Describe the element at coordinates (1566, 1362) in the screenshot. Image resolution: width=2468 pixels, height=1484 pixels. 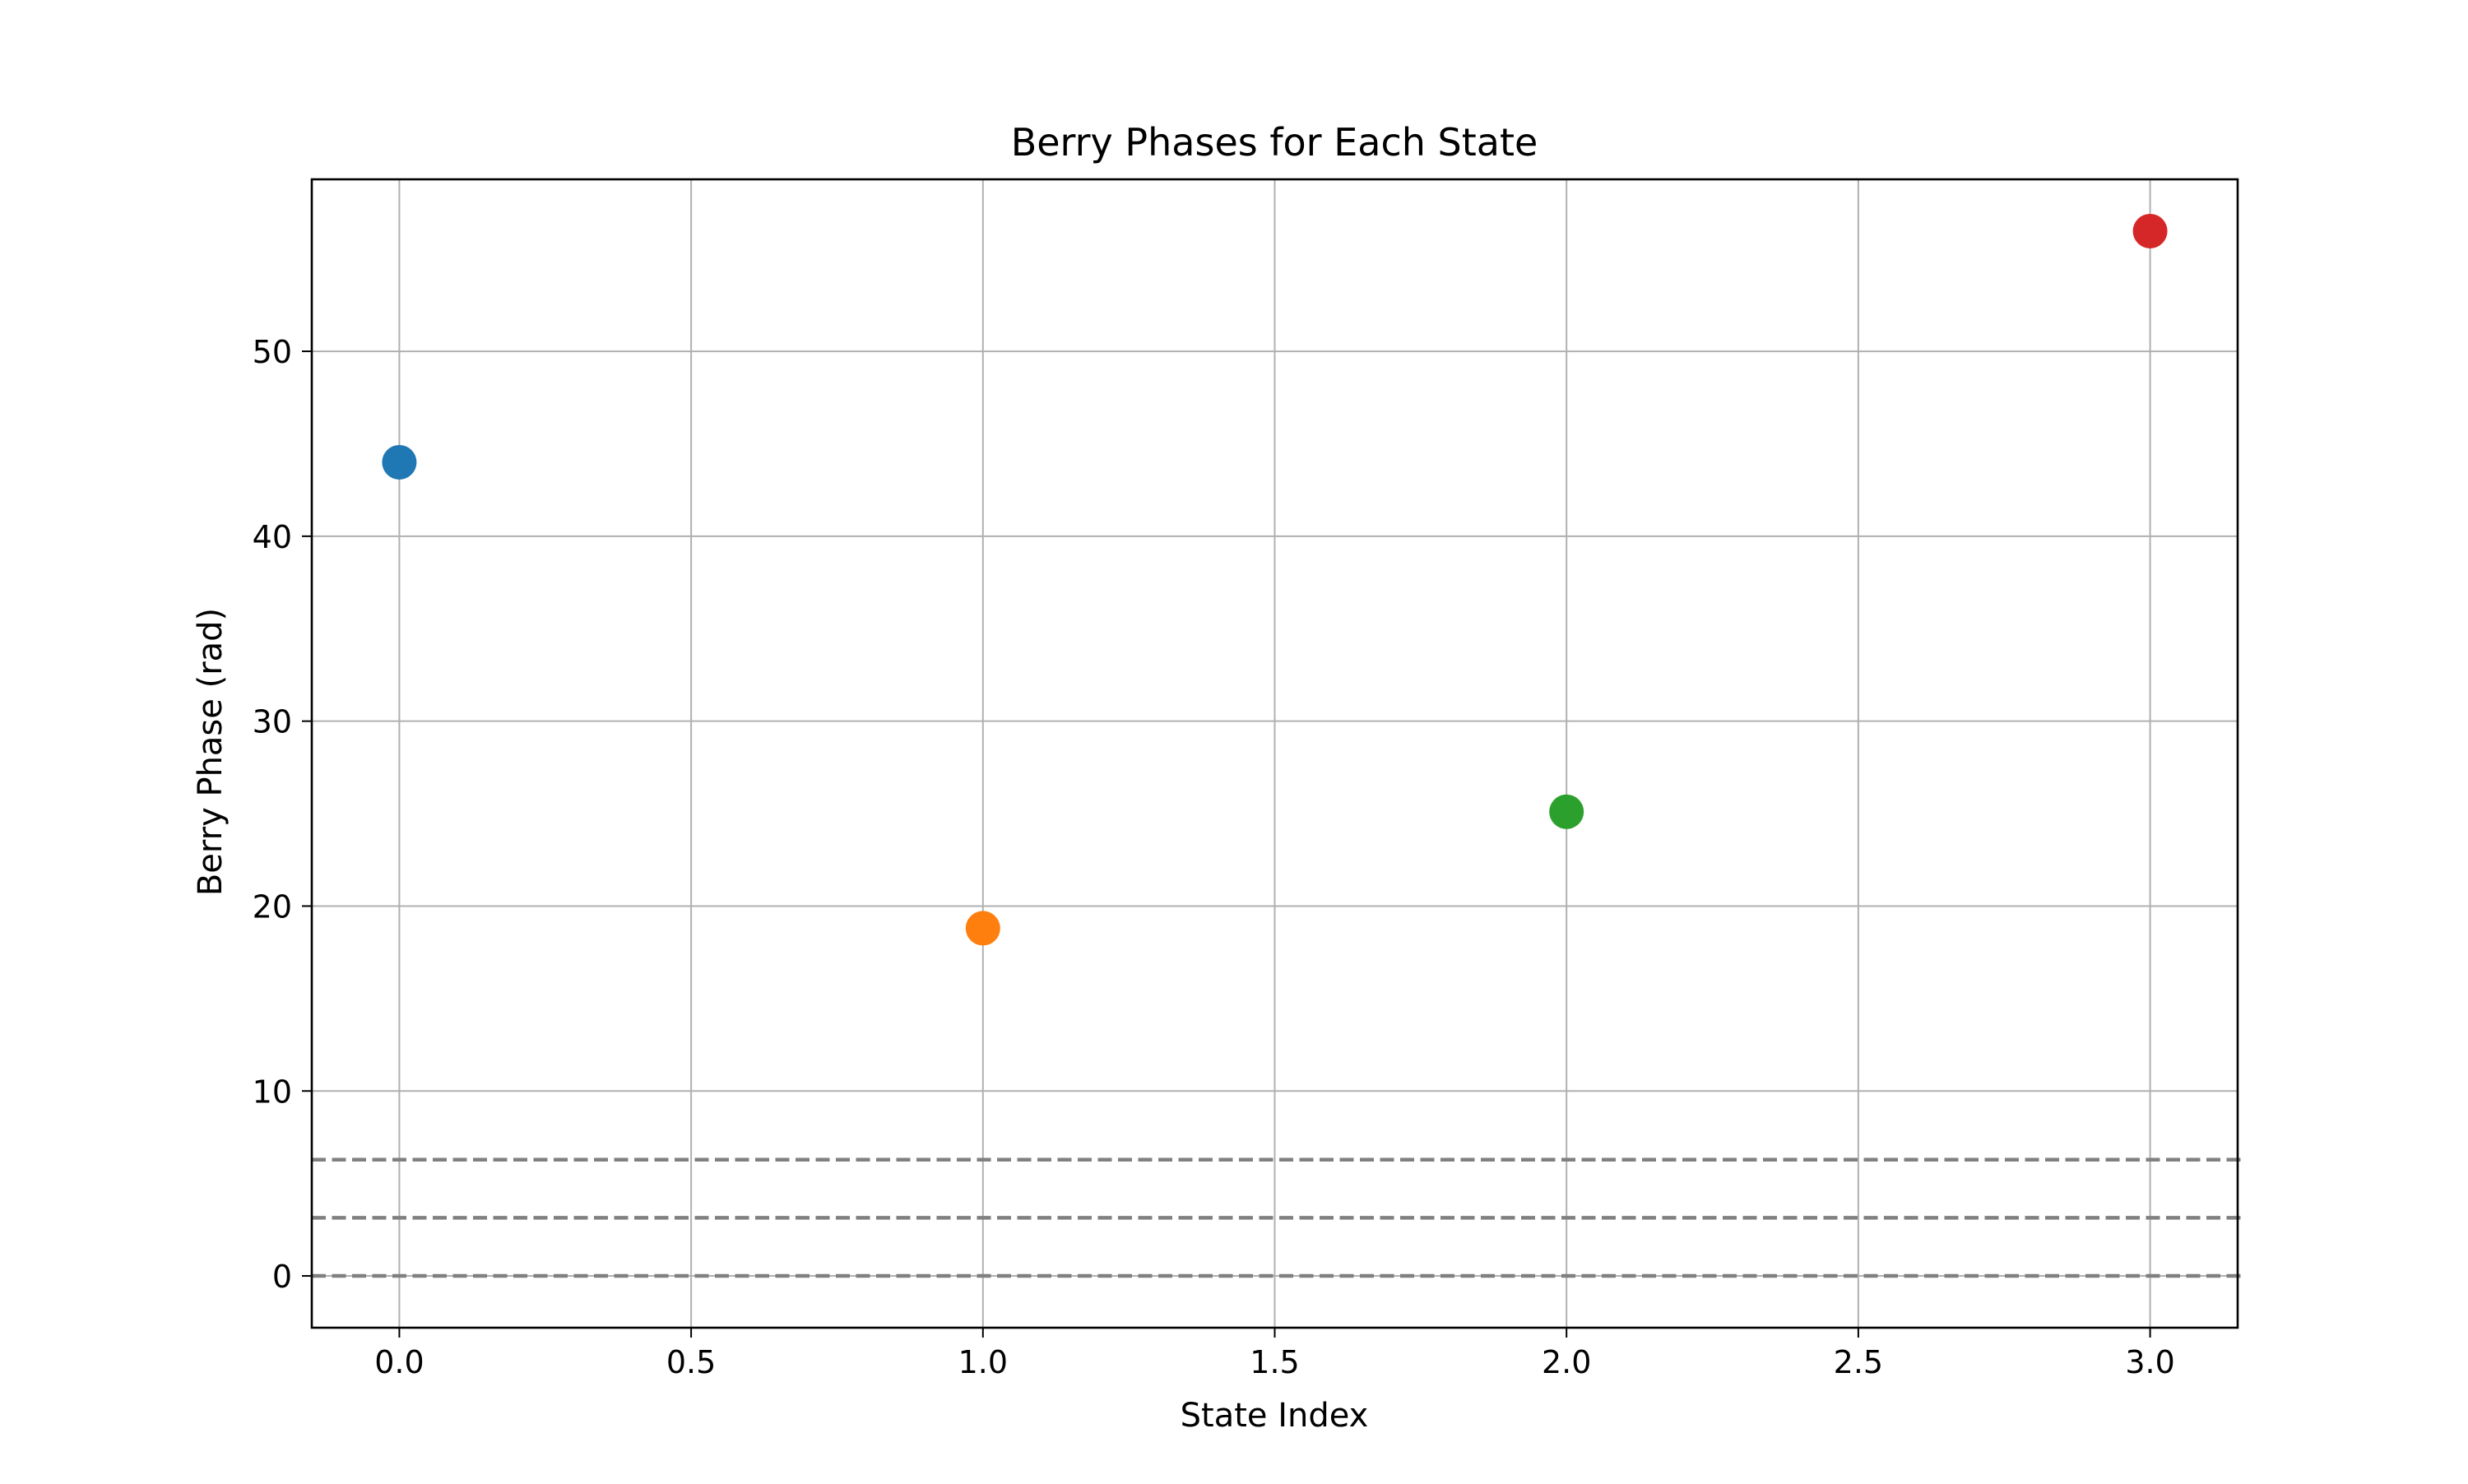
I see `x-tick-label: 2.0` at that location.